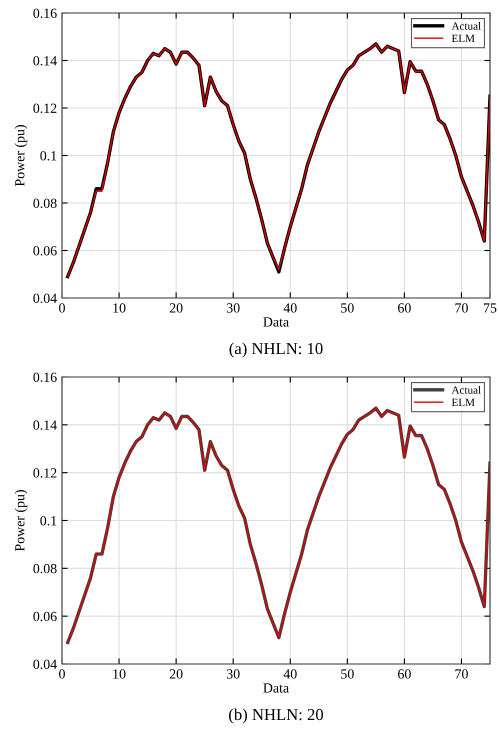  Describe the element at coordinates (276, 716) in the screenshot. I see `text: (b) NHLN: 20` at that location.